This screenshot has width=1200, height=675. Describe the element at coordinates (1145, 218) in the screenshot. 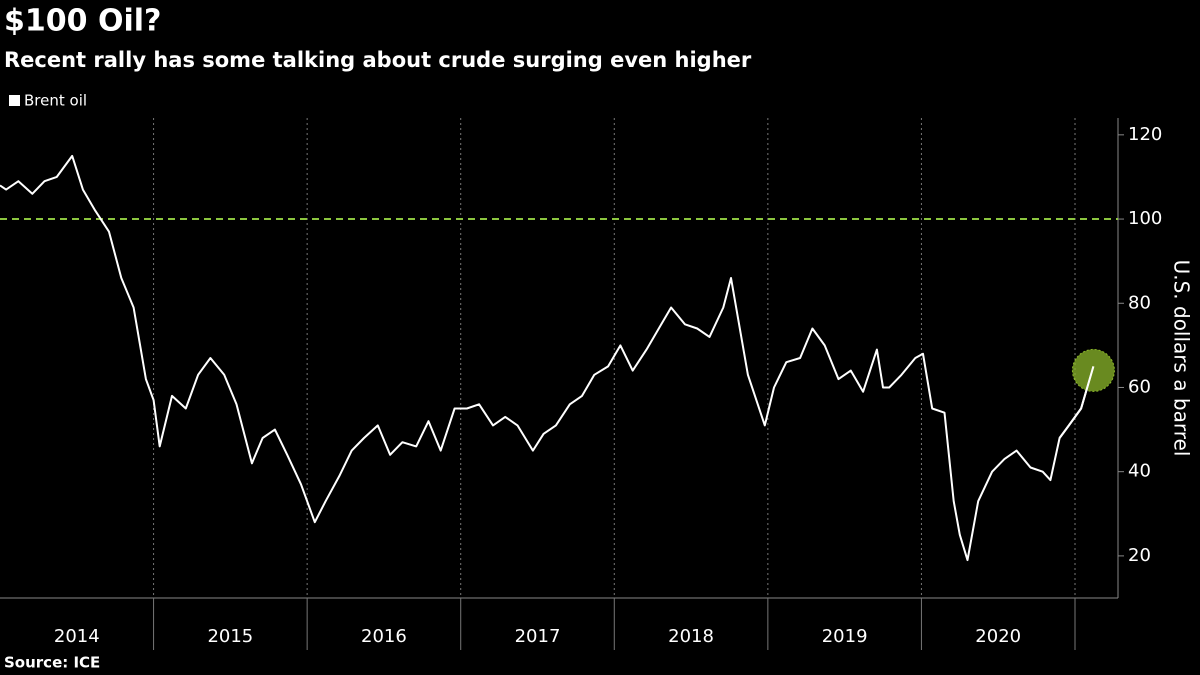

I see `y-tick-label: 100` at that location.